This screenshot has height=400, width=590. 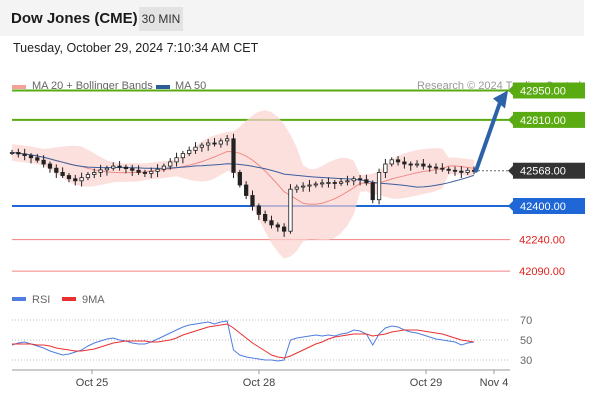 I want to click on projection-arrowhead, so click(x=500, y=99).